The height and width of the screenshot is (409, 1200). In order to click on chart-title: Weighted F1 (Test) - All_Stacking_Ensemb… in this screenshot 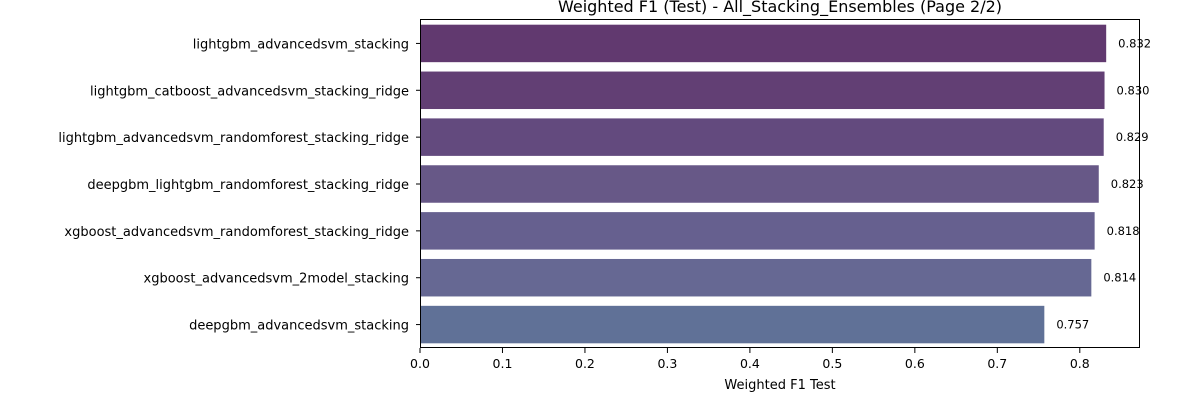, I will do `click(780, 8)`.